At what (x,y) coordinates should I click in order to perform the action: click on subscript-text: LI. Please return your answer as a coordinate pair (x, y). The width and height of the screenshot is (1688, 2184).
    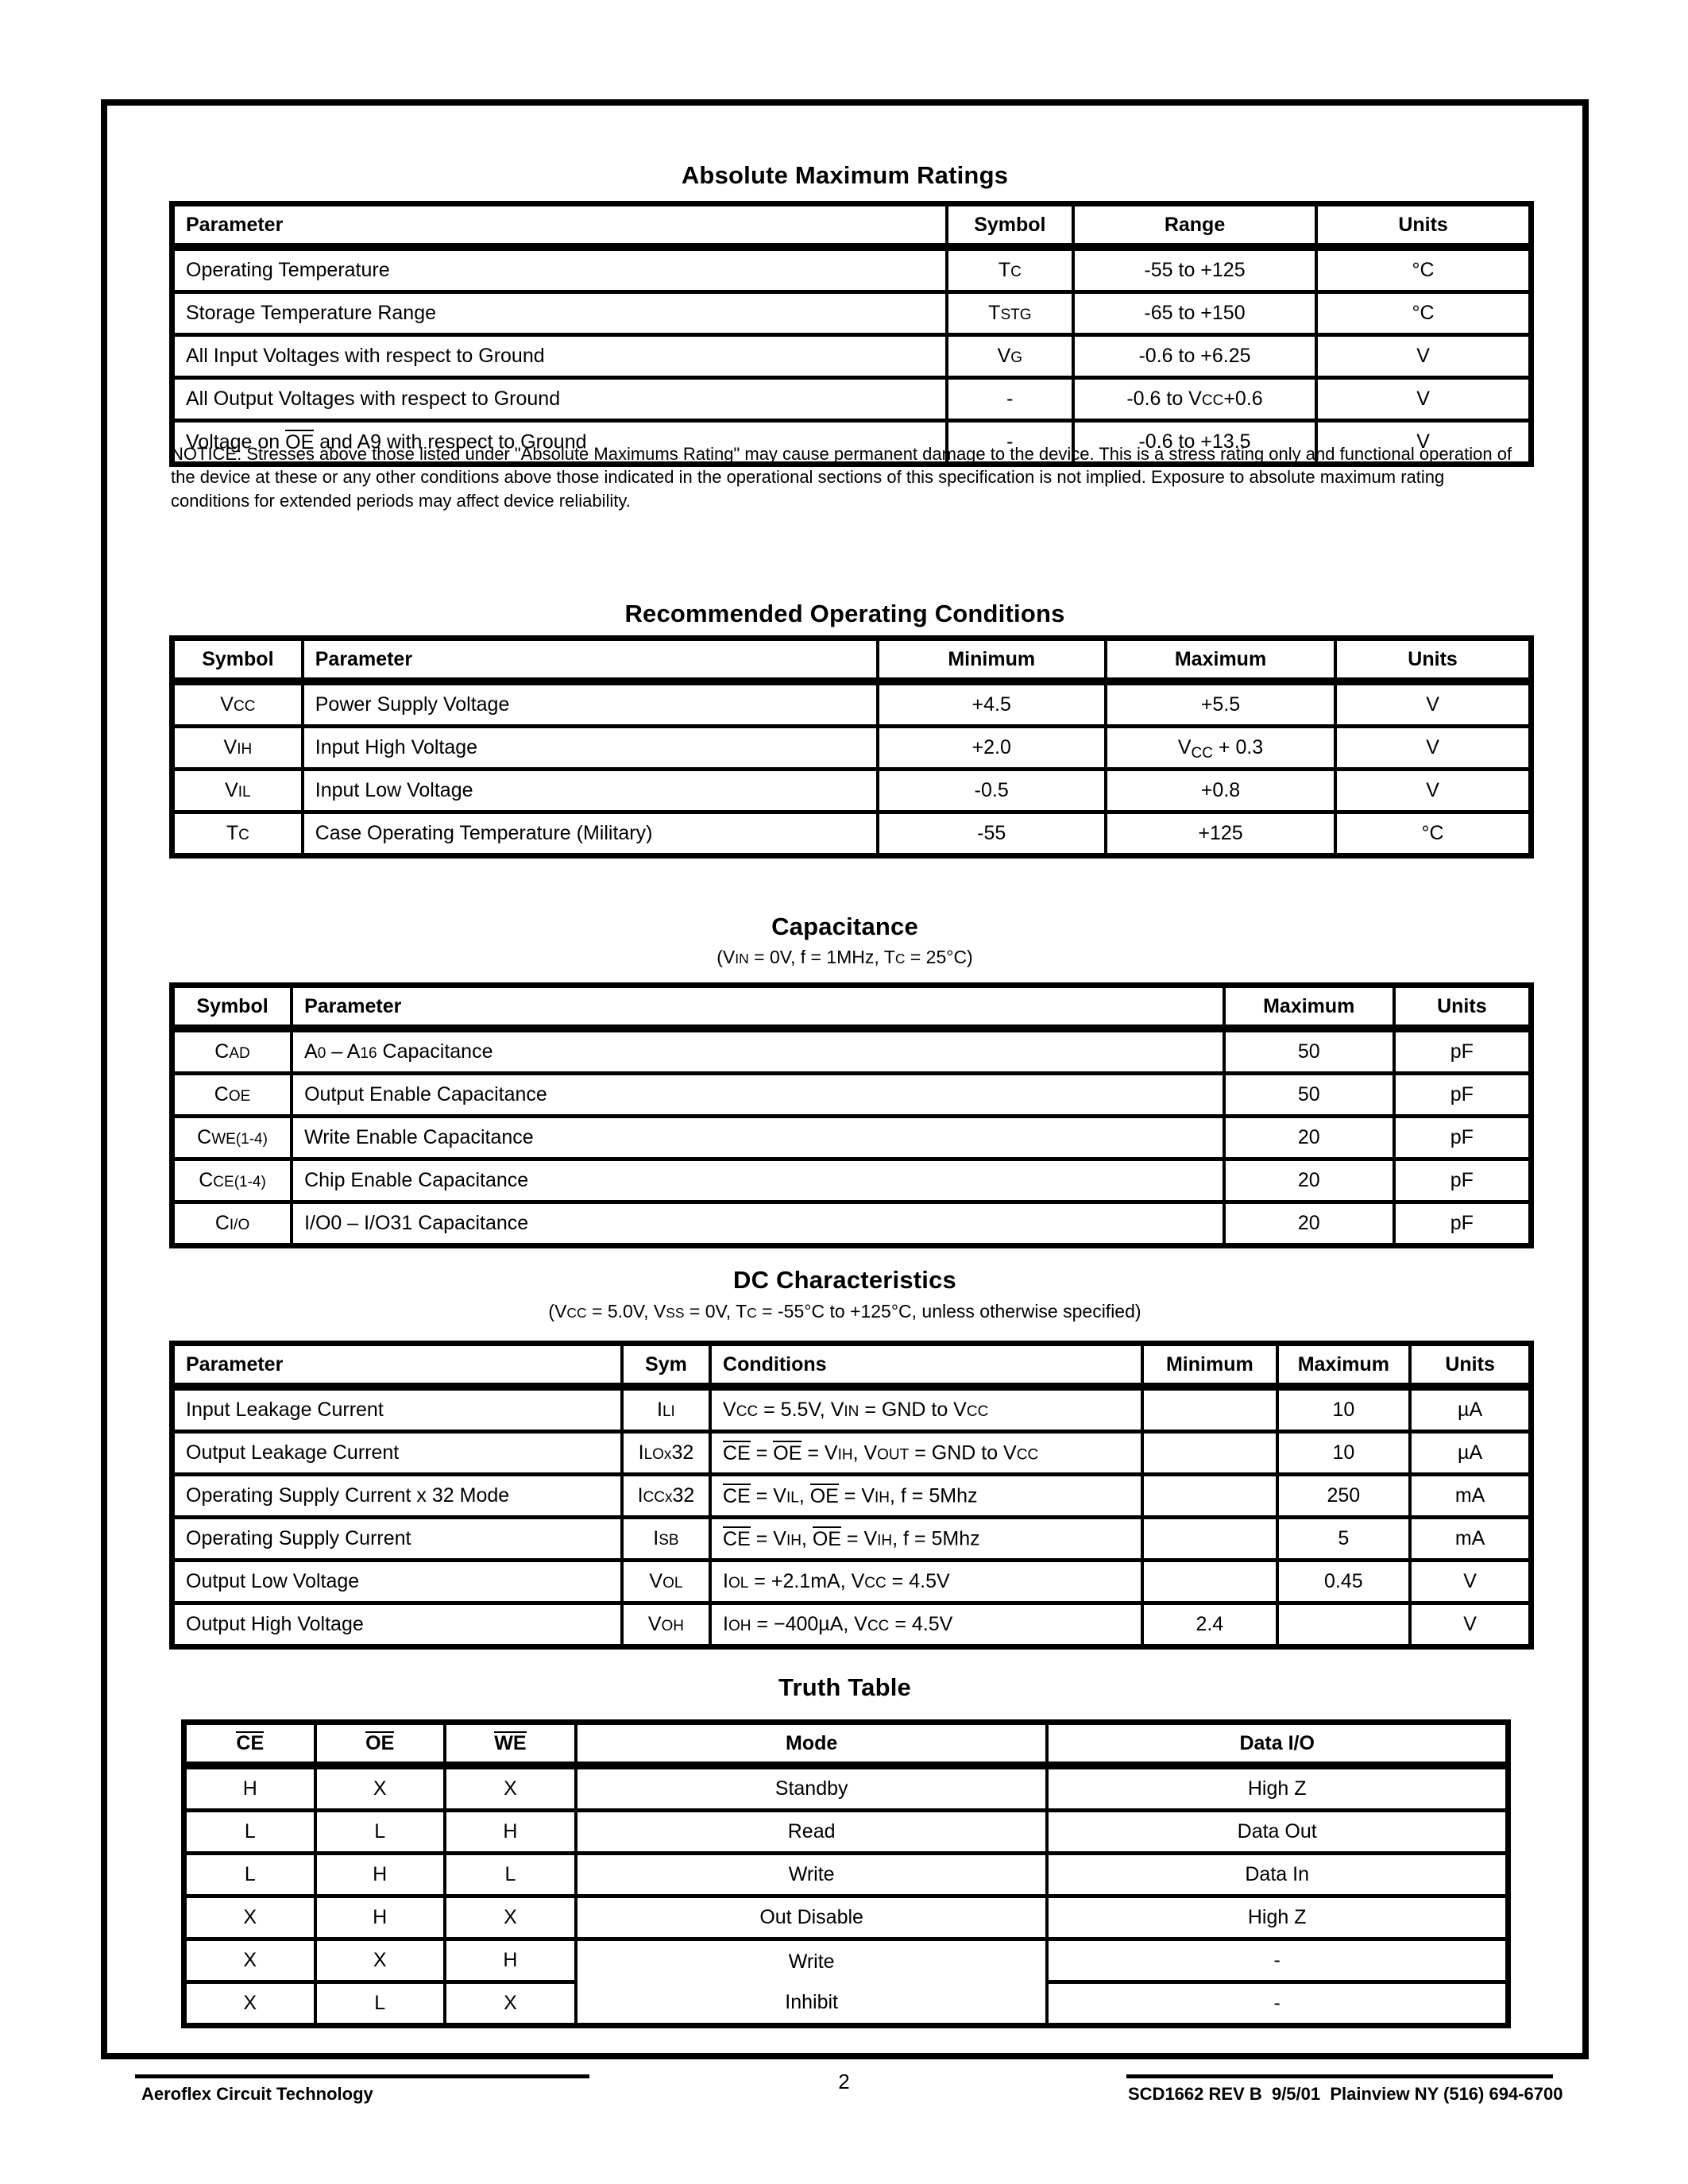
    Looking at the image, I should click on (669, 1411).